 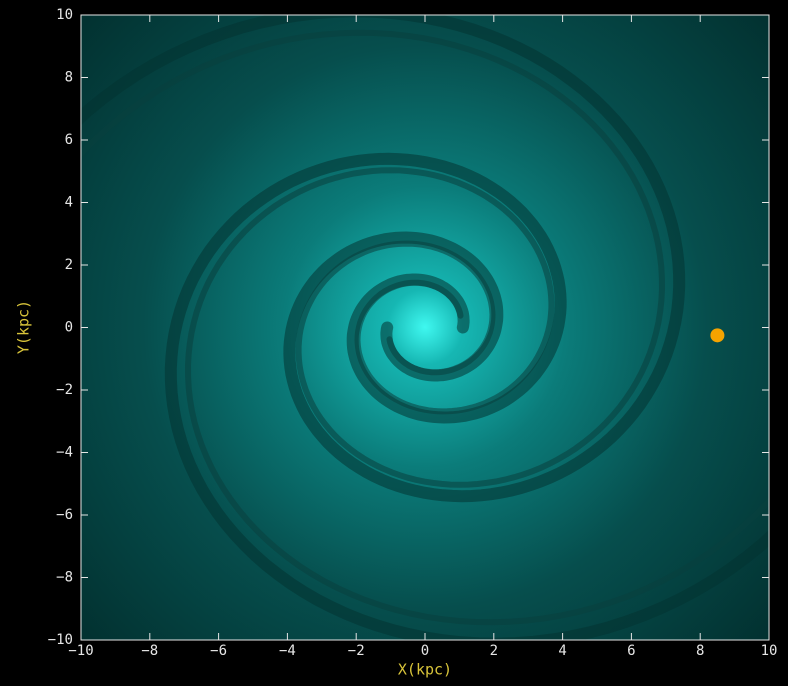 I want to click on x-tick-label: 8, so click(x=700, y=651).